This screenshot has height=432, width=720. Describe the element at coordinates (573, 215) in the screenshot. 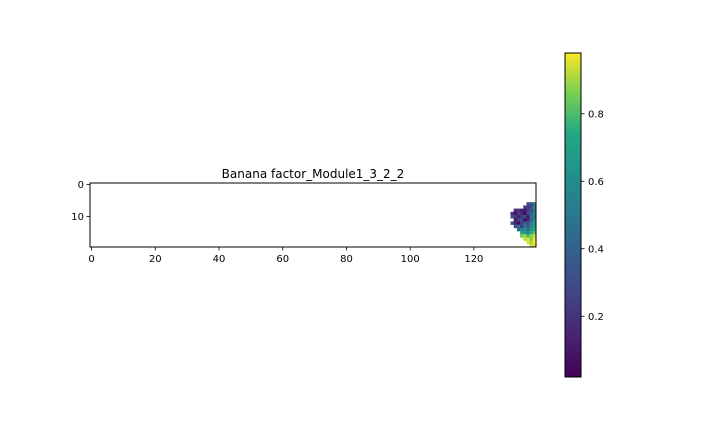

I see `colorbar` at that location.